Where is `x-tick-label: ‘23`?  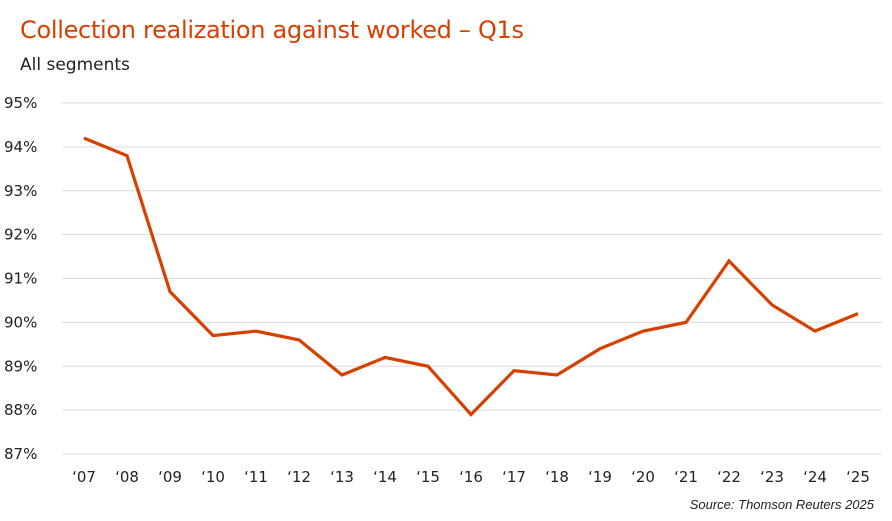
x-tick-label: ‘23 is located at coordinates (772, 477).